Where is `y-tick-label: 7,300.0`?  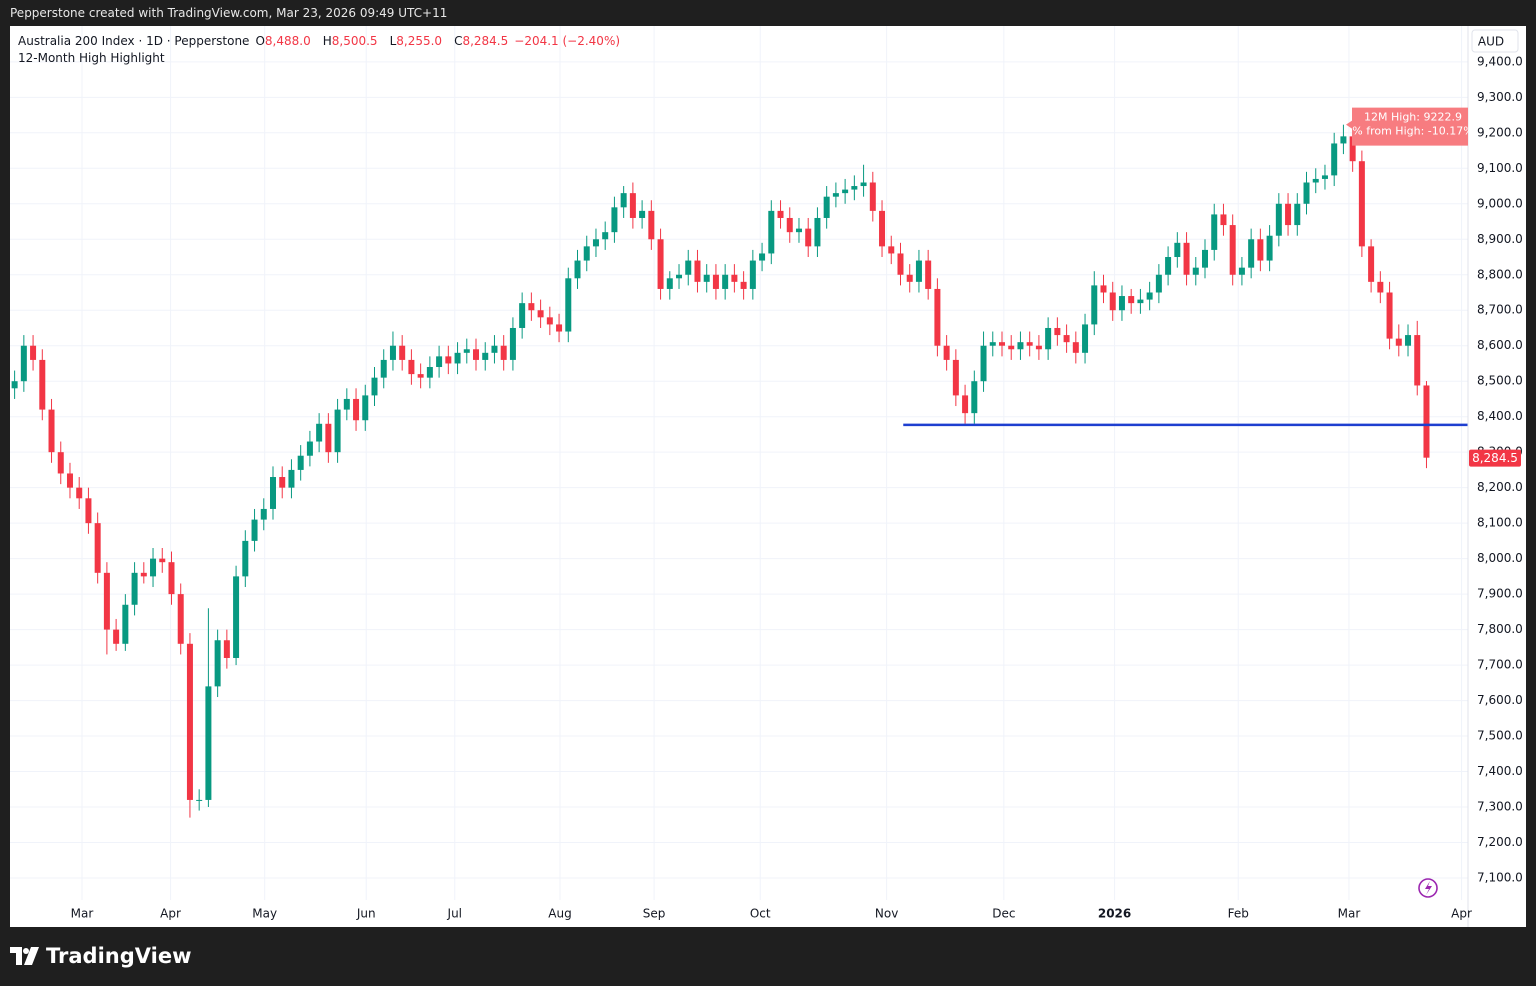
y-tick-label: 7,300.0 is located at coordinates (1500, 807).